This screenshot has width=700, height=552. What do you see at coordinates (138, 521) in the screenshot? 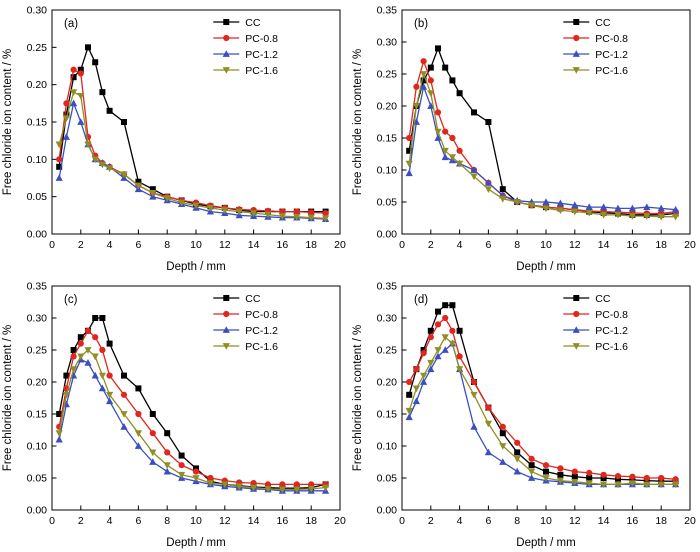
I see `x-tick-label: 6` at bounding box center [138, 521].